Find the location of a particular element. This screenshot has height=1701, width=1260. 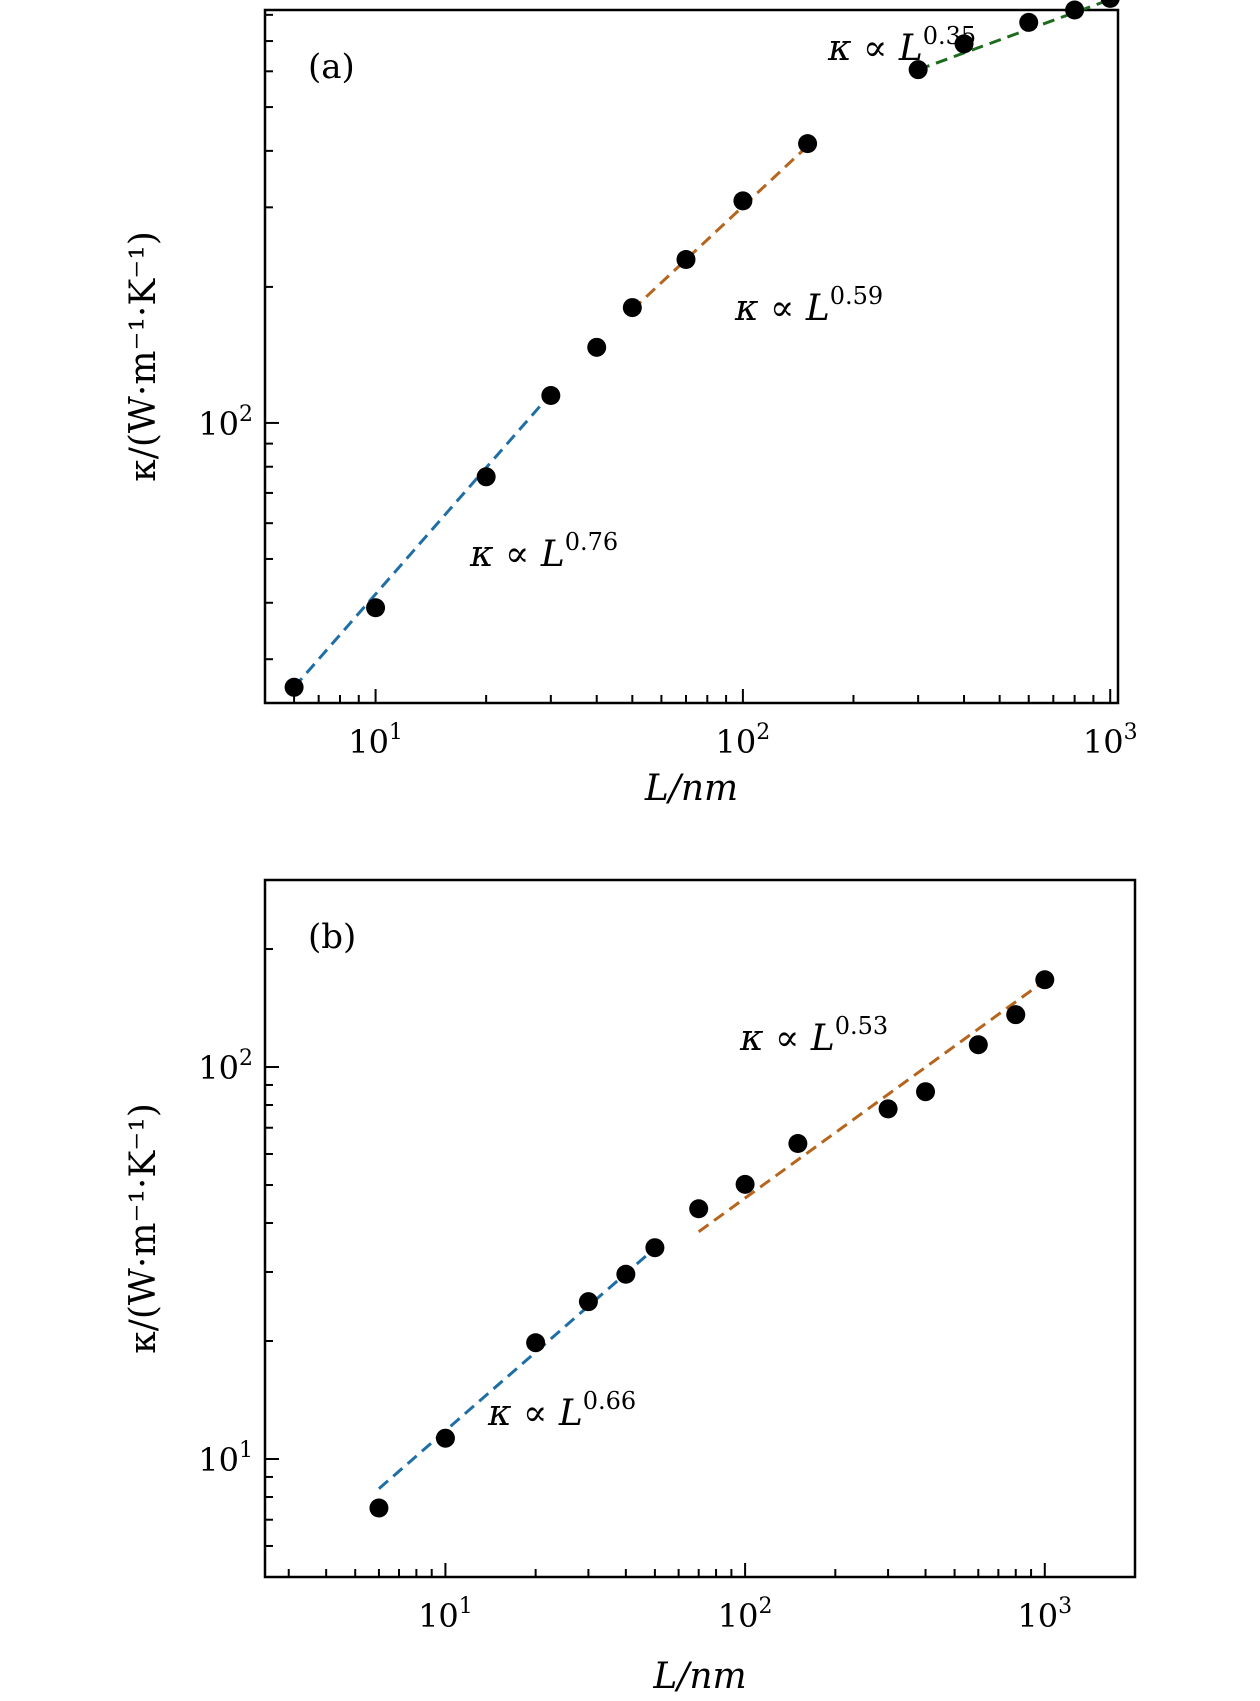

fit-annotation-exponent: 0.53 is located at coordinates (861, 1026).